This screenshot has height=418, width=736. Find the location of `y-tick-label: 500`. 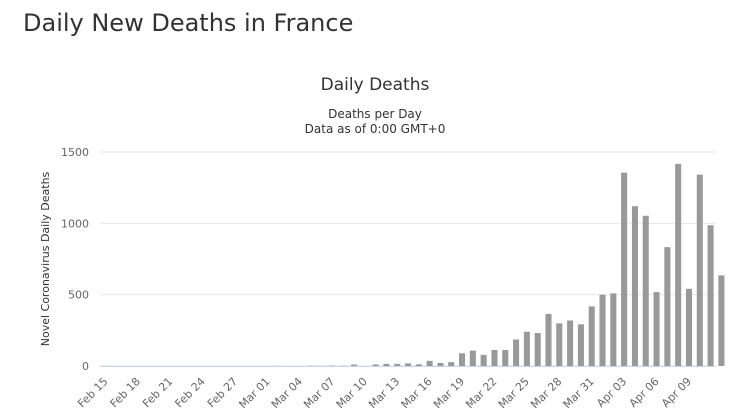

y-tick-label: 500 is located at coordinates (78, 295).